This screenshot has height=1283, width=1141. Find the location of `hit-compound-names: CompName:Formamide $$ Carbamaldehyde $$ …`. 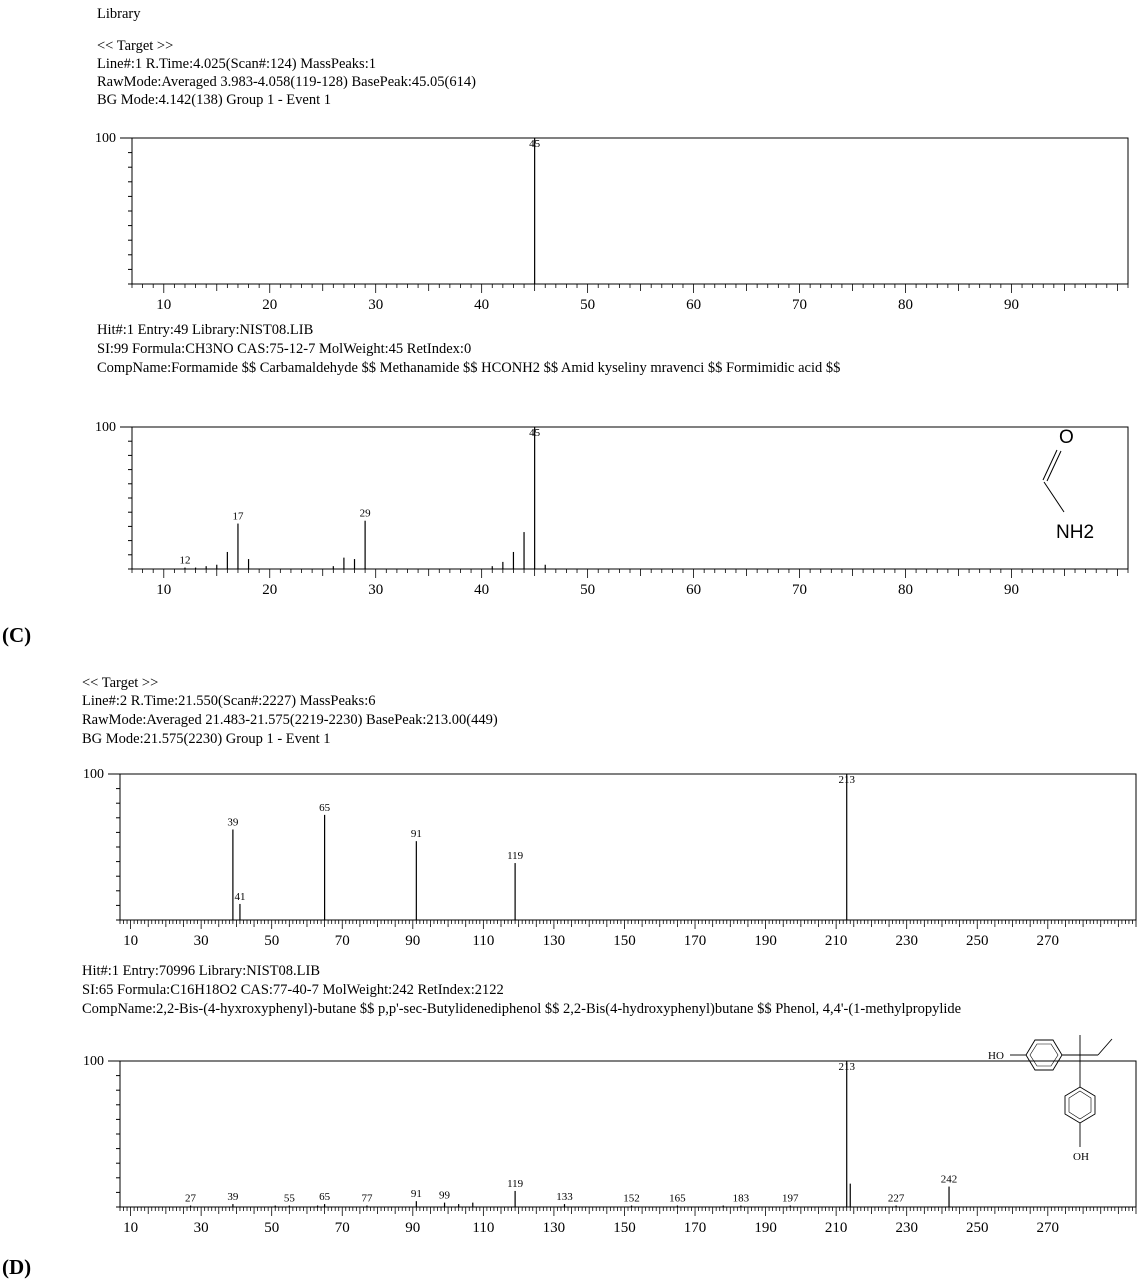

hit-compound-names: CompName:Formamide $$ Carbamaldehyde $$ … is located at coordinates (469, 368).